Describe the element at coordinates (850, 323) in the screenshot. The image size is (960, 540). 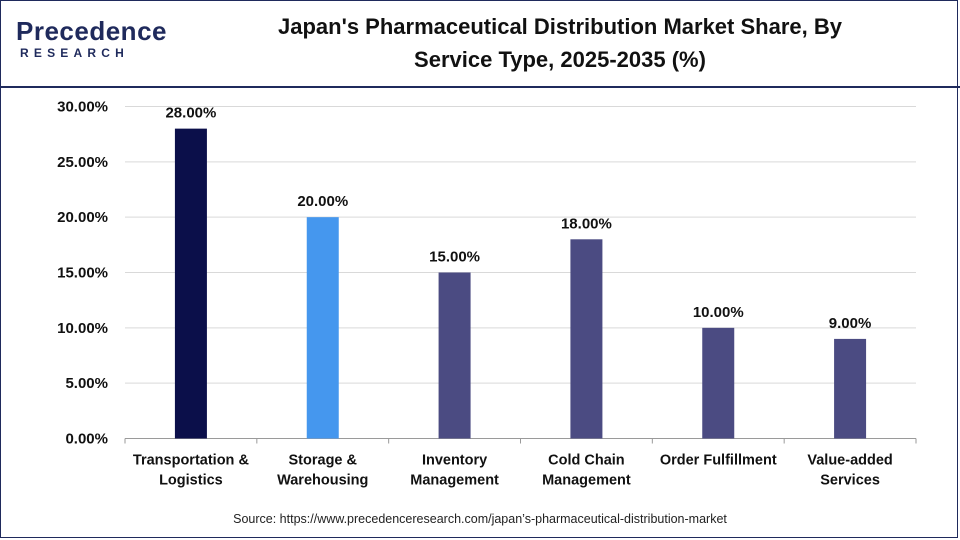
I see `data-label: 9.00%` at that location.